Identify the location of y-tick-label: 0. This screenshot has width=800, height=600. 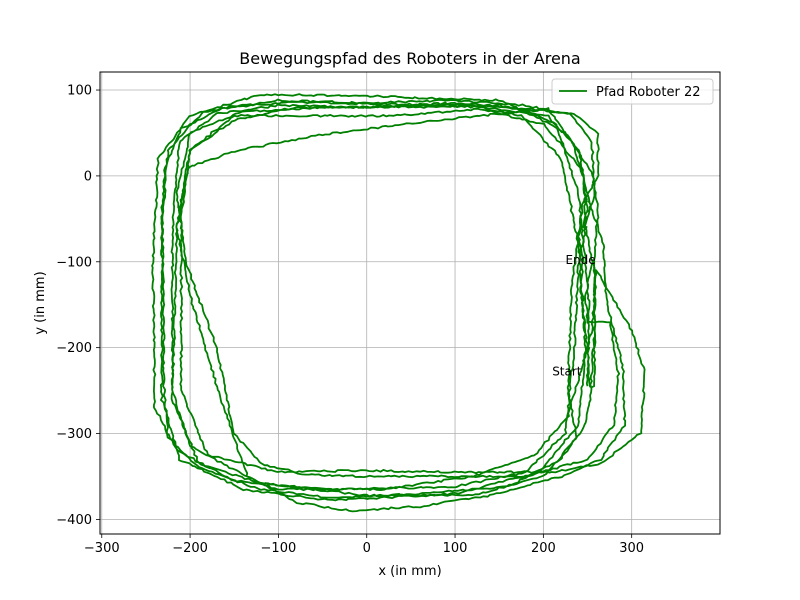
(88, 176).